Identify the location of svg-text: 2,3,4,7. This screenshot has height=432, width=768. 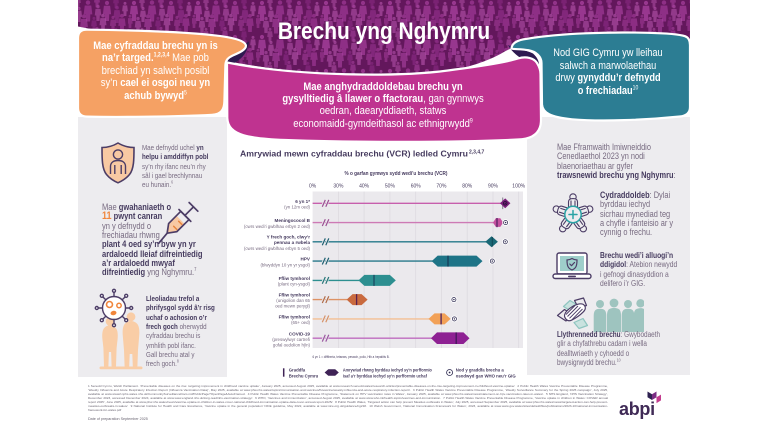
(477, 153).